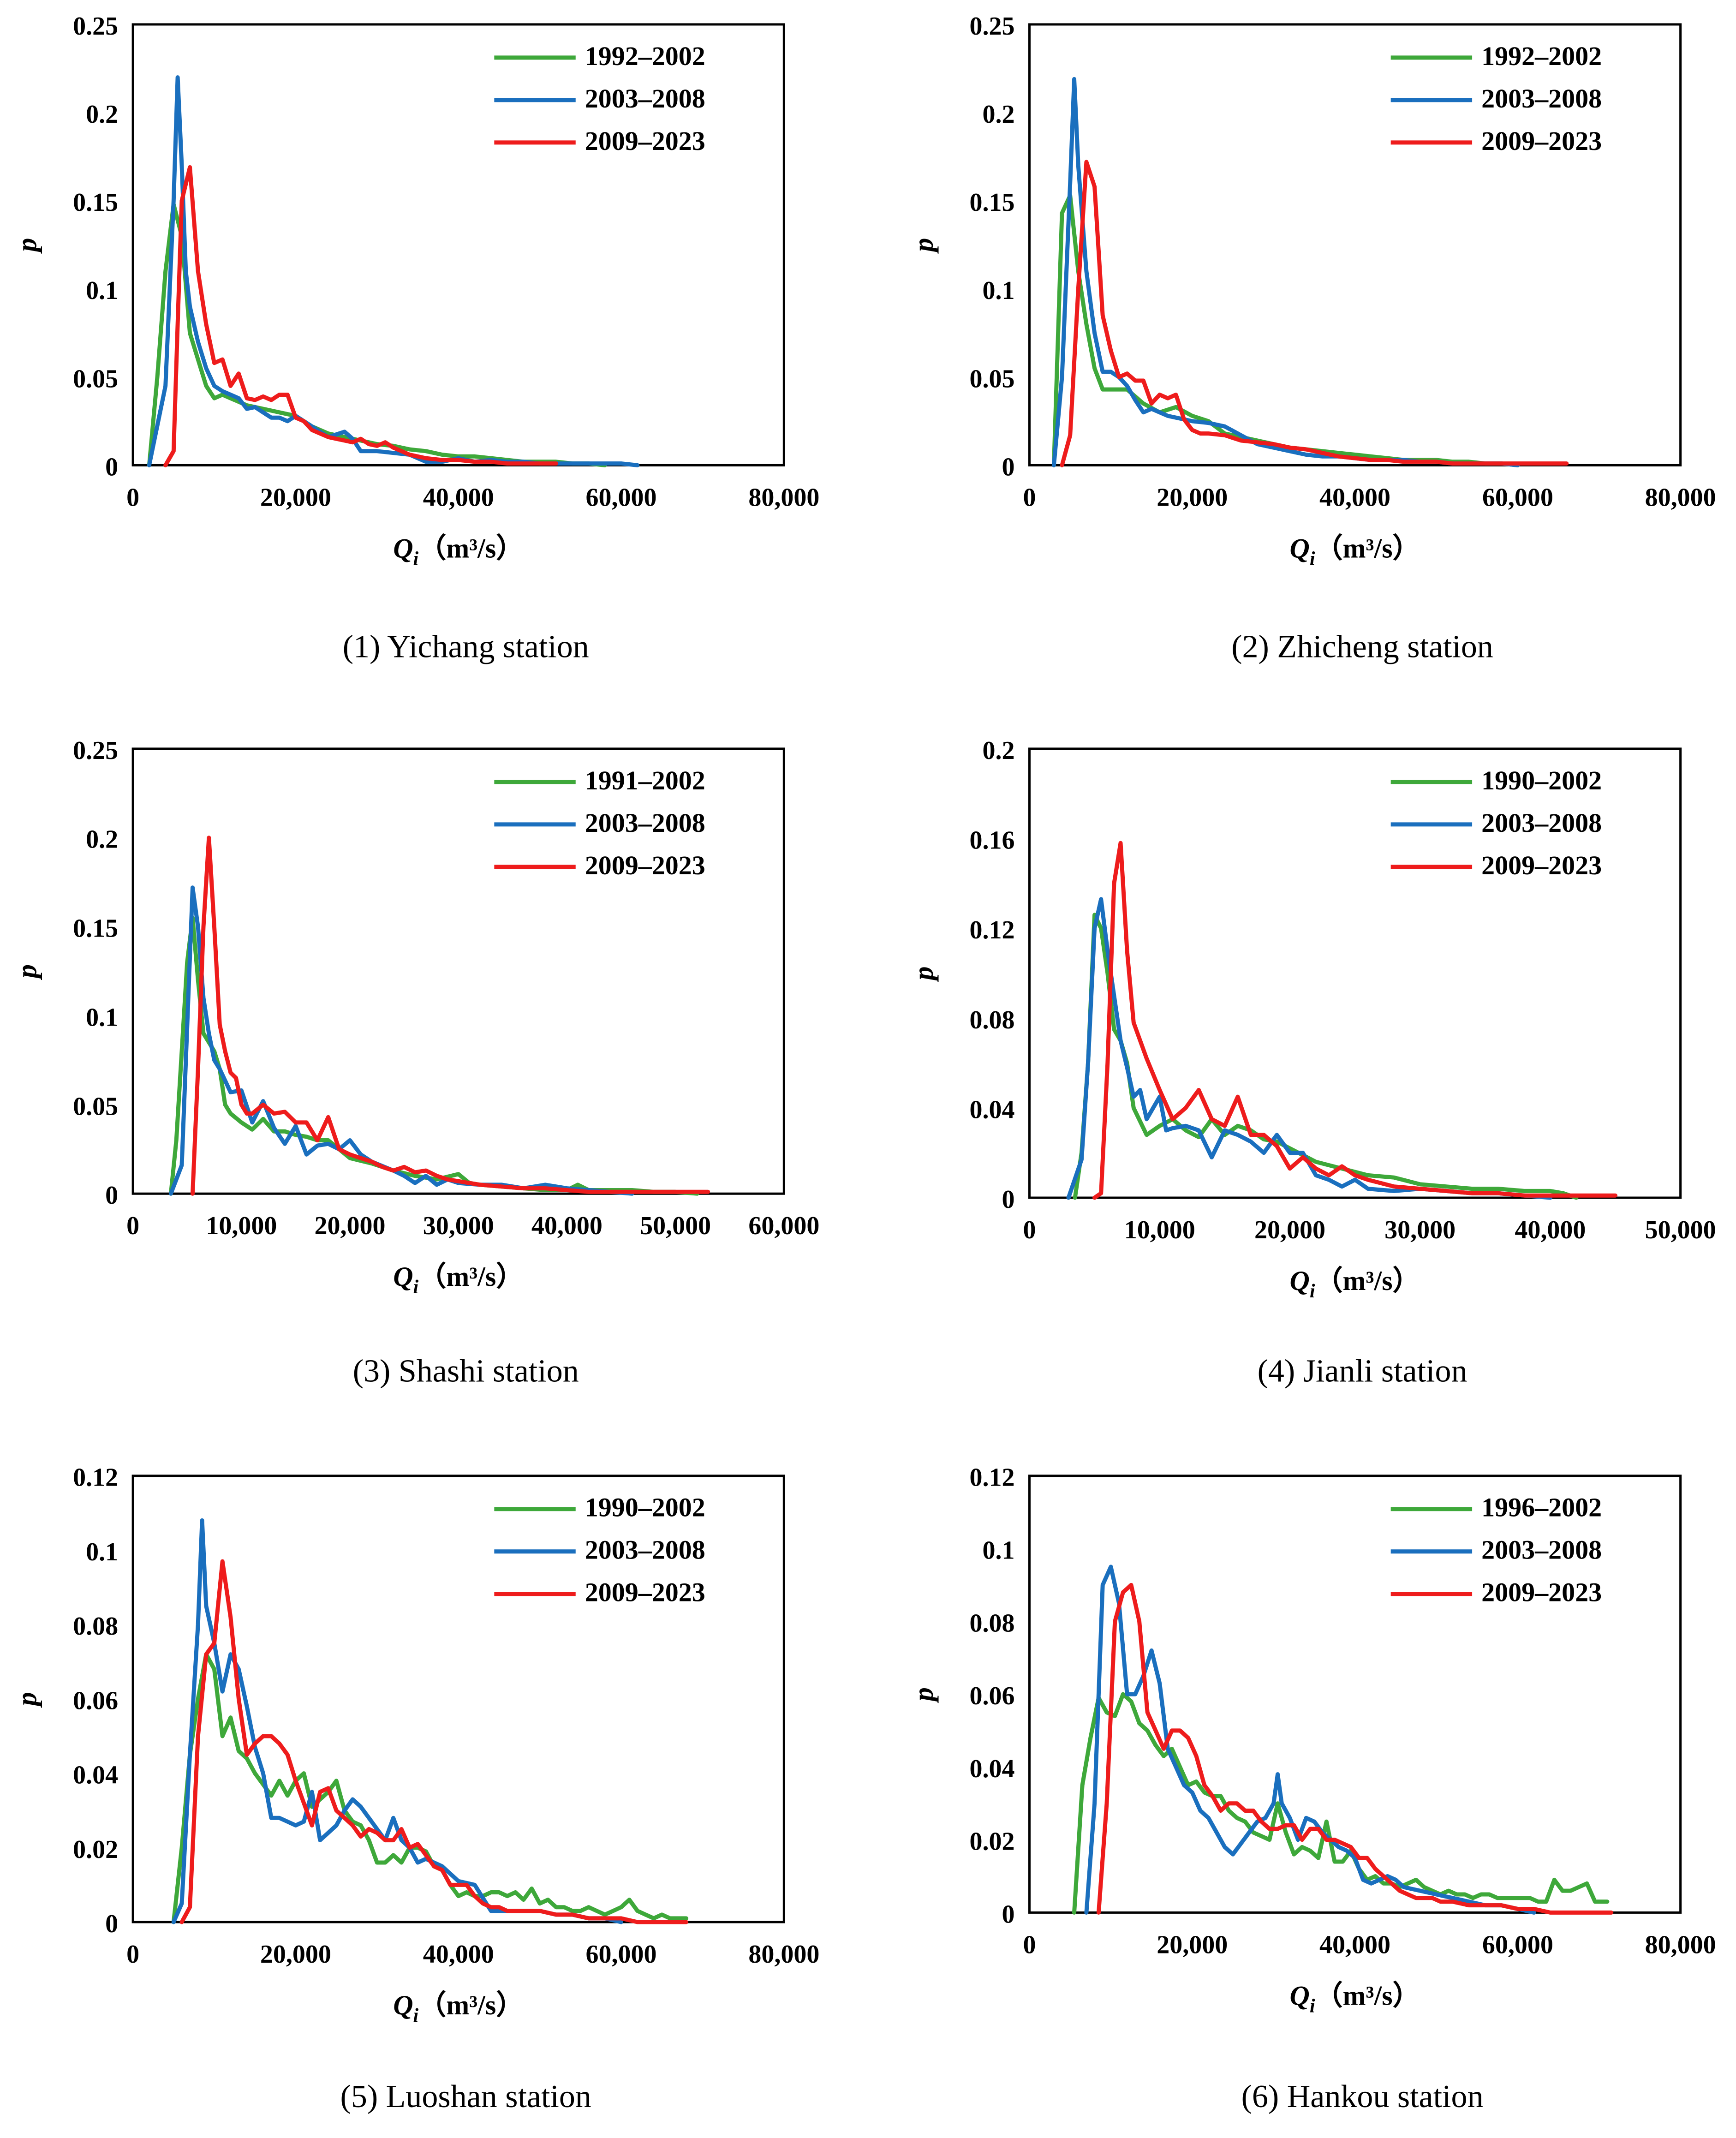 The width and height of the screenshot is (1736, 2138). What do you see at coordinates (1363, 2096) in the screenshot?
I see `chart-caption: (6) Hankou station` at bounding box center [1363, 2096].